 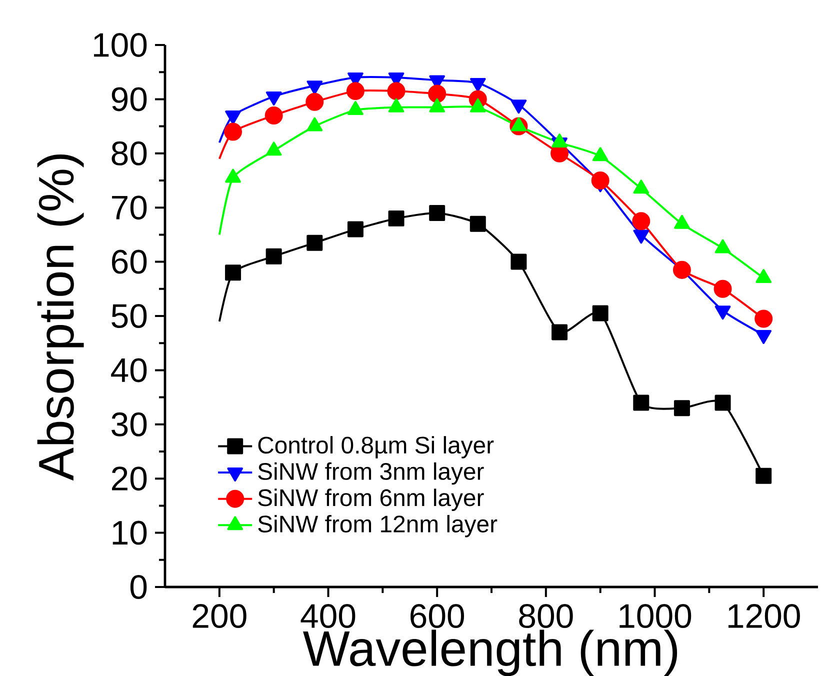 I want to click on y-tick-label: 20, so click(x=129, y=478).